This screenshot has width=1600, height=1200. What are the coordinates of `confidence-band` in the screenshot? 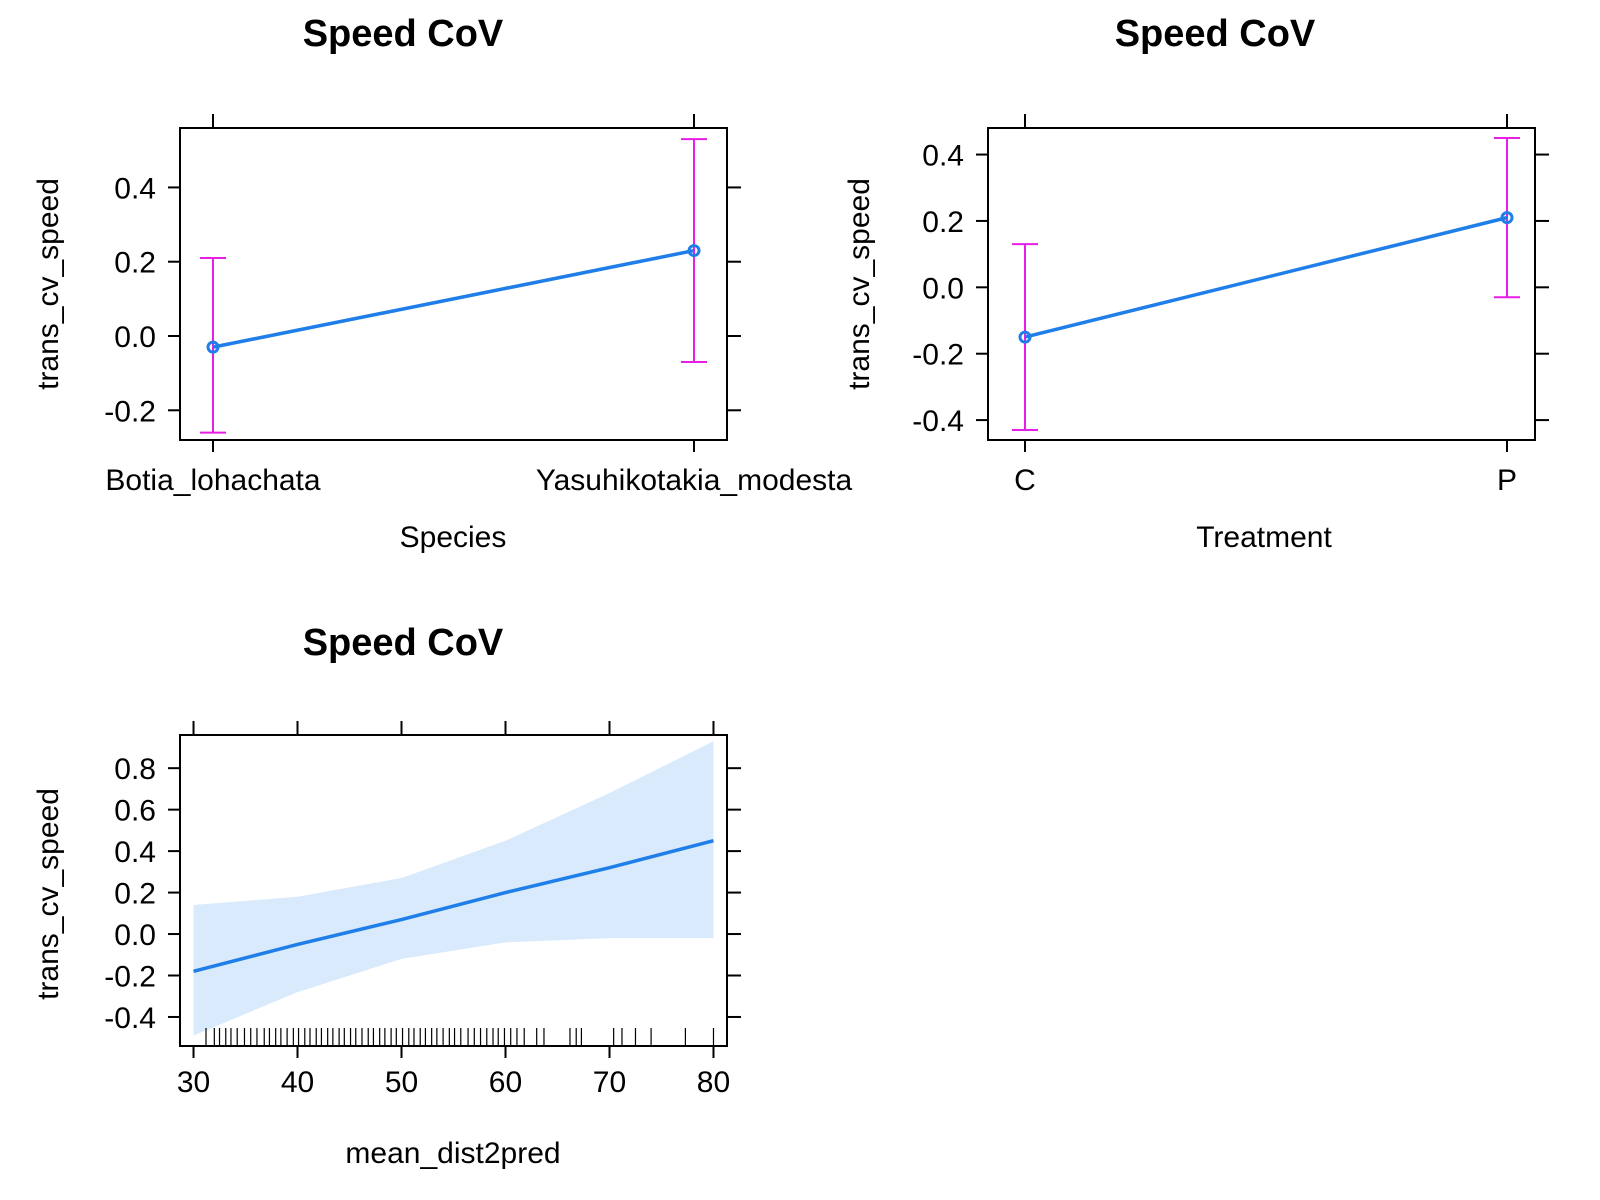 It's located at (453, 888).